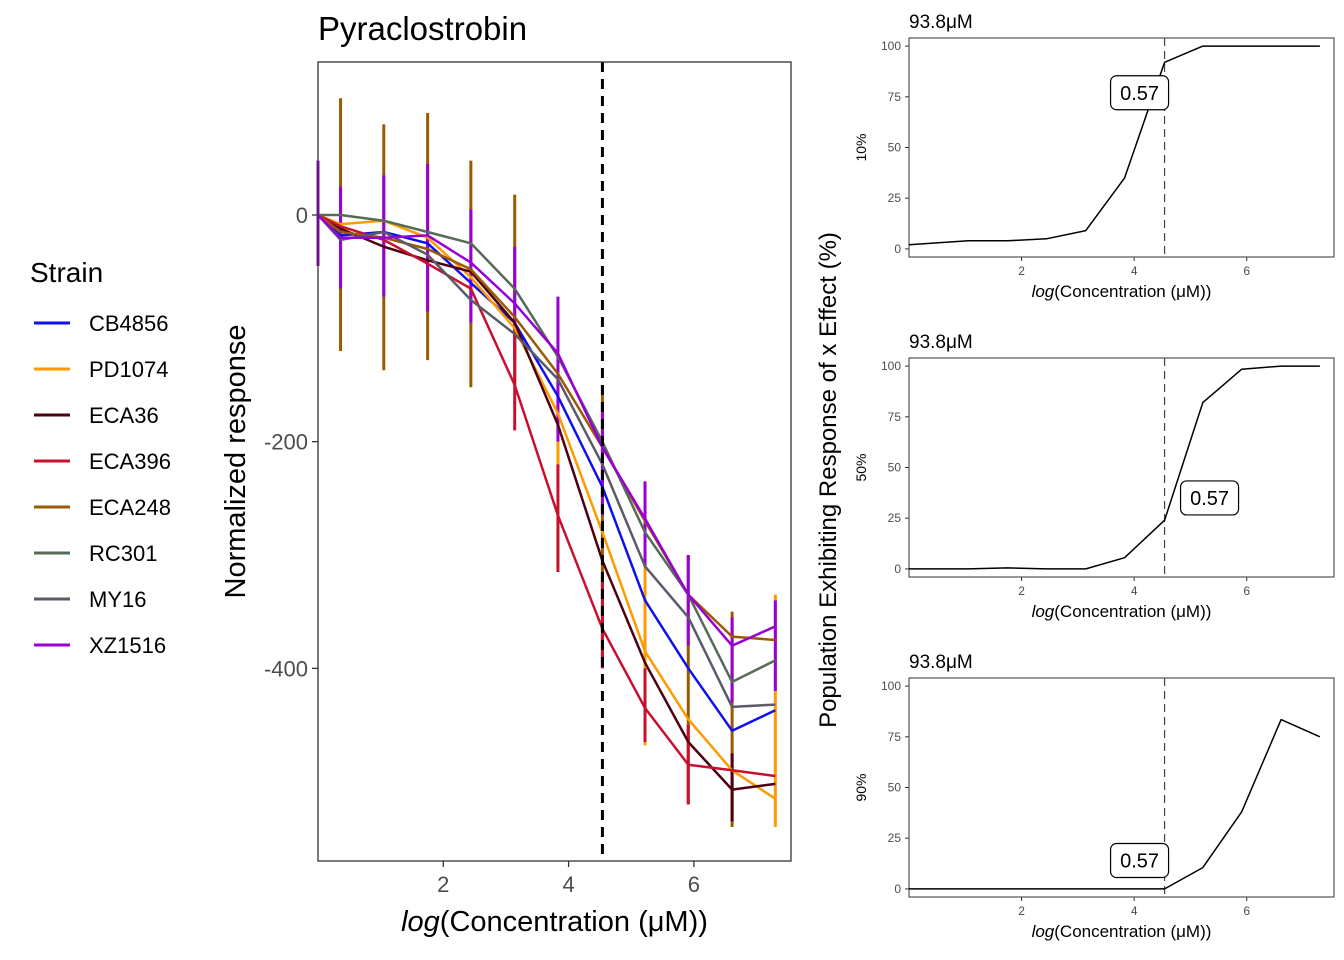 Image resolution: width=1344 pixels, height=960 pixels. I want to click on legend-label: PD1074, so click(129, 369).